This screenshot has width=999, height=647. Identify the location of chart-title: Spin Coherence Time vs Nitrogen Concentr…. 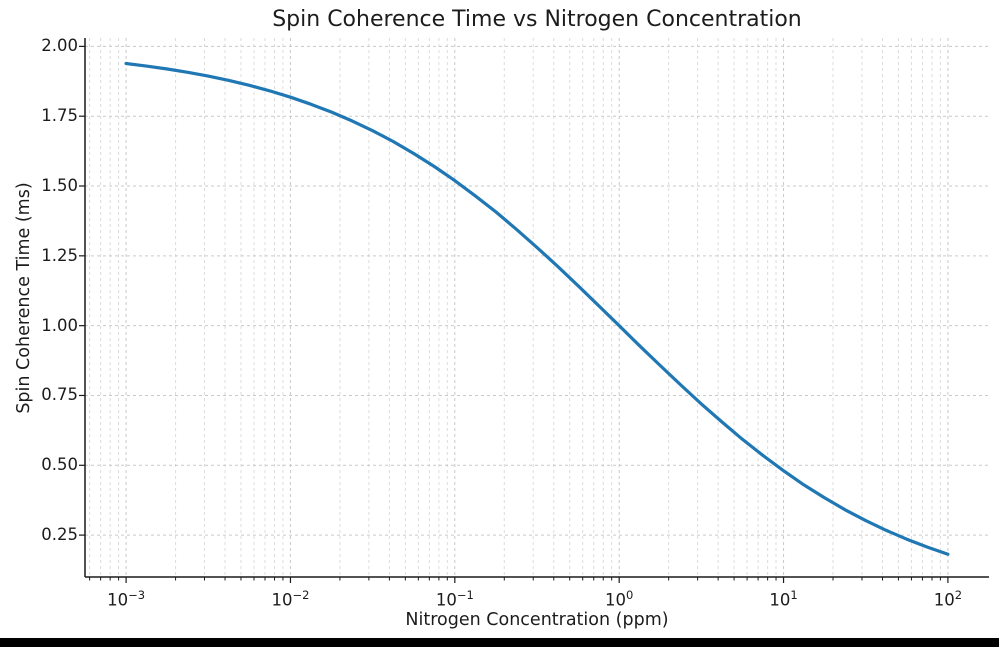
(537, 19).